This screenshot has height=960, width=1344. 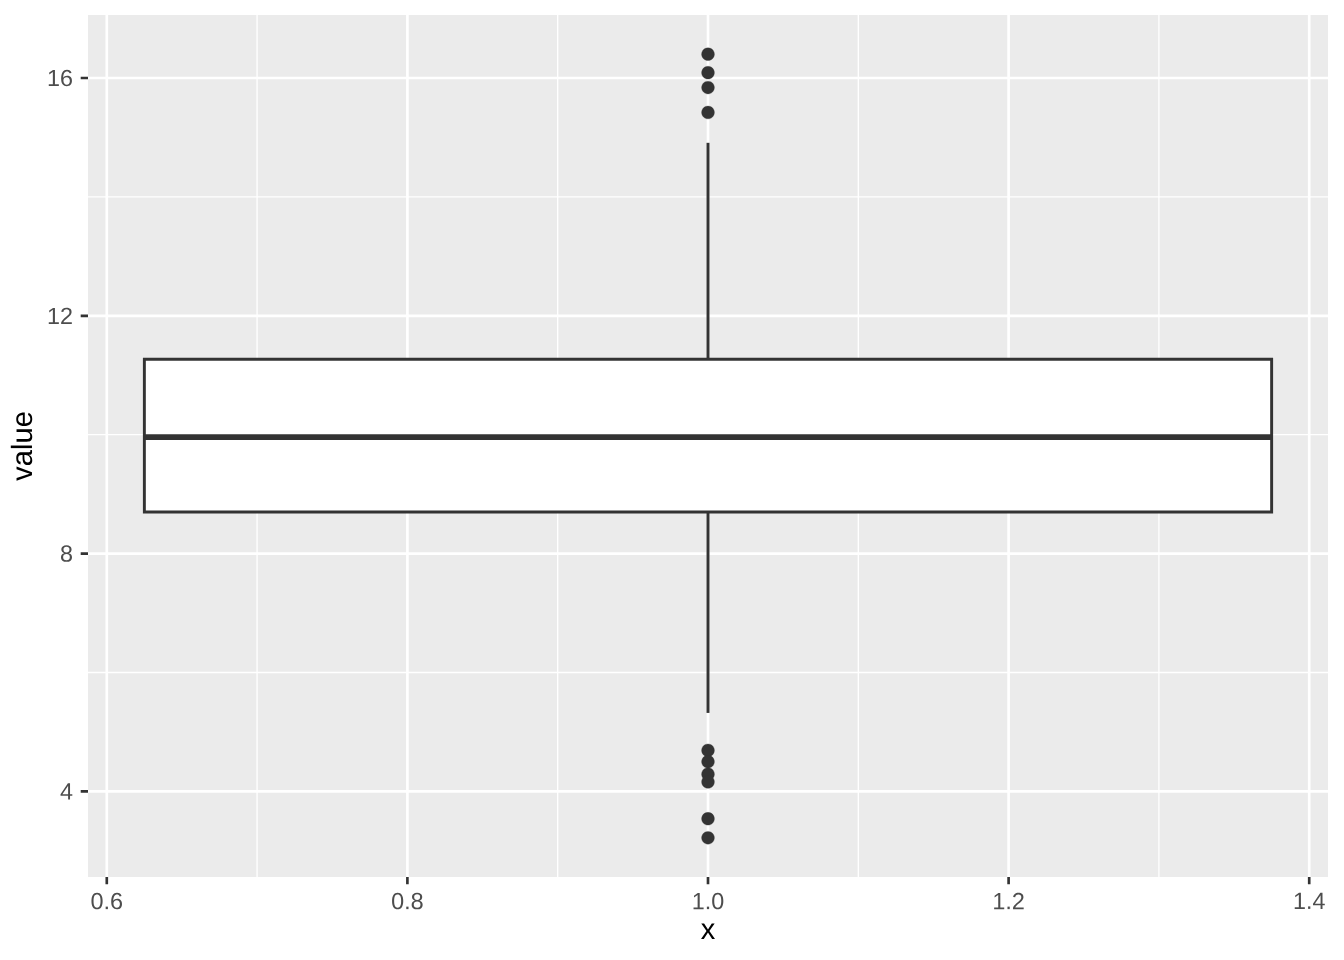 I want to click on text: 0.8, so click(x=407, y=901).